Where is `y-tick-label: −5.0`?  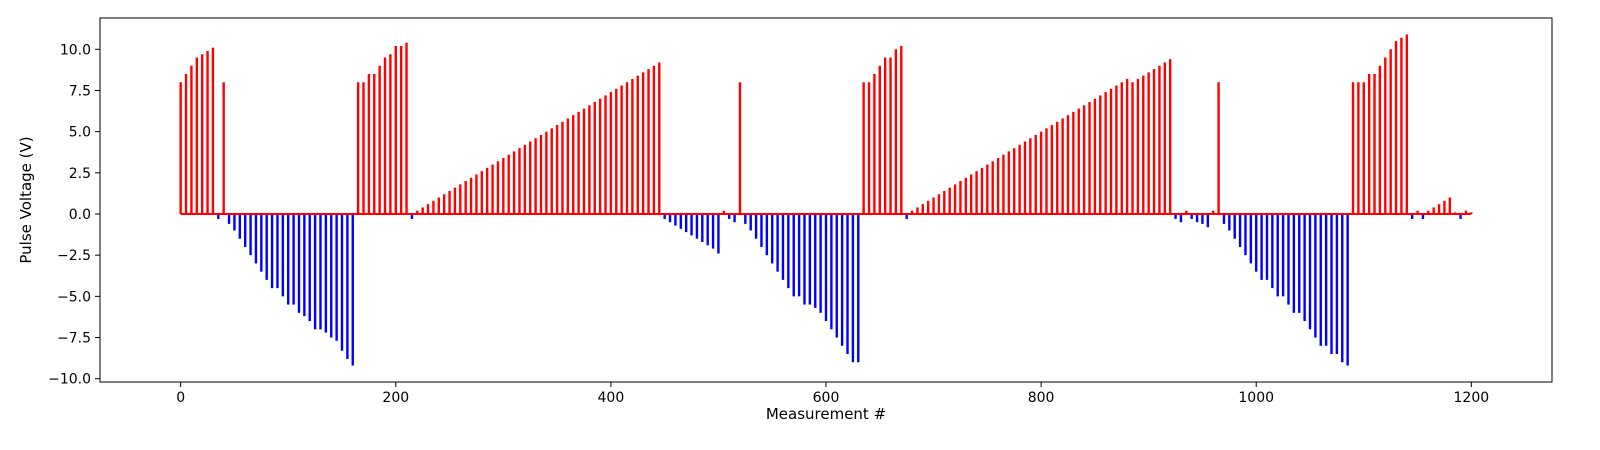 y-tick-label: −5.0 is located at coordinates (74, 297).